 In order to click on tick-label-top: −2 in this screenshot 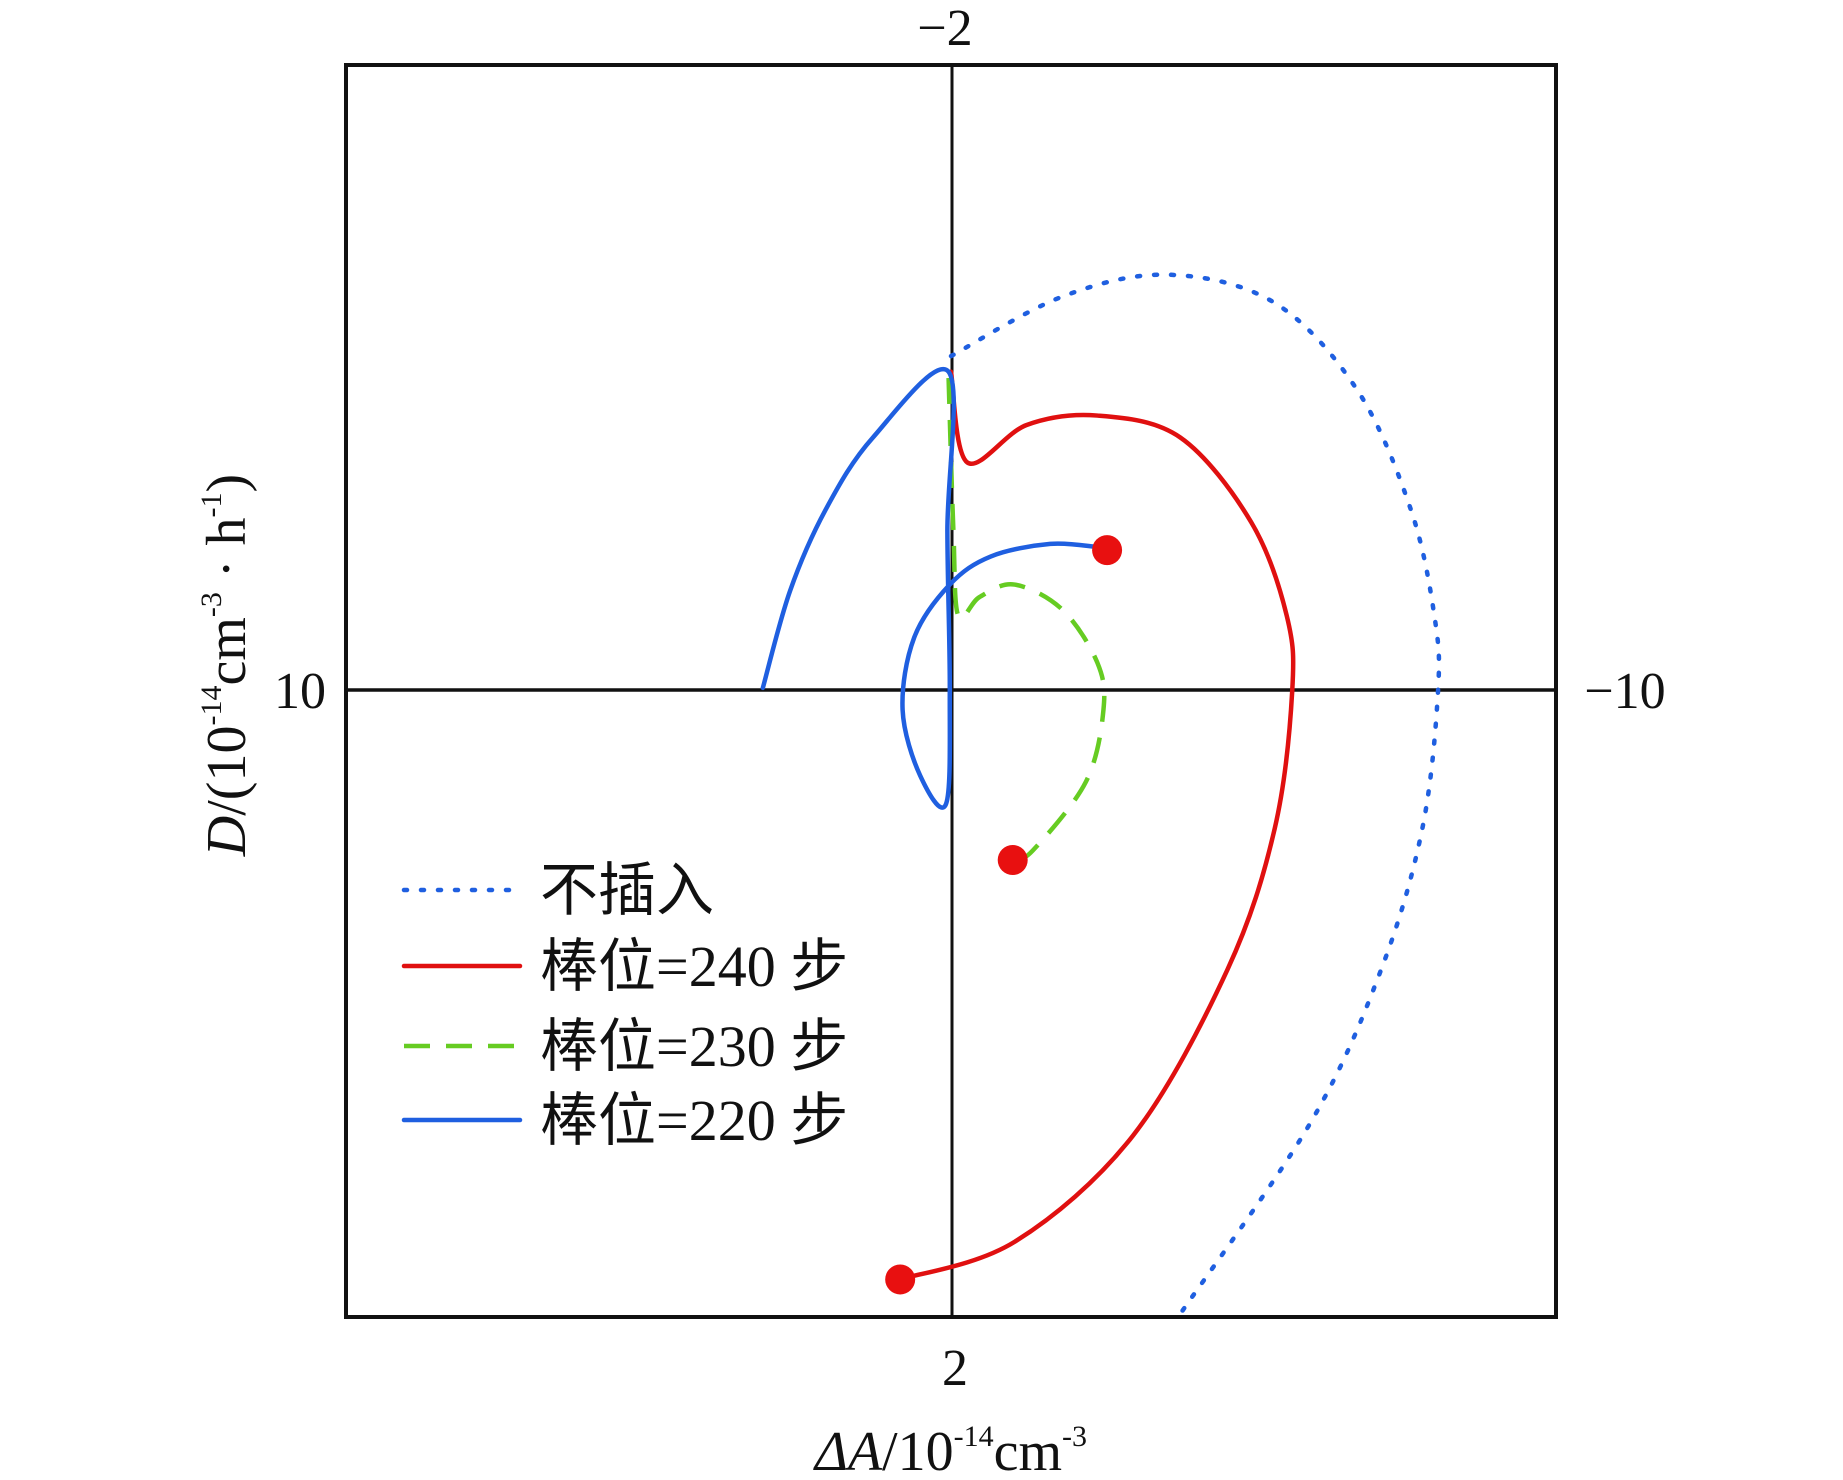, I will do `click(944, 28)`.